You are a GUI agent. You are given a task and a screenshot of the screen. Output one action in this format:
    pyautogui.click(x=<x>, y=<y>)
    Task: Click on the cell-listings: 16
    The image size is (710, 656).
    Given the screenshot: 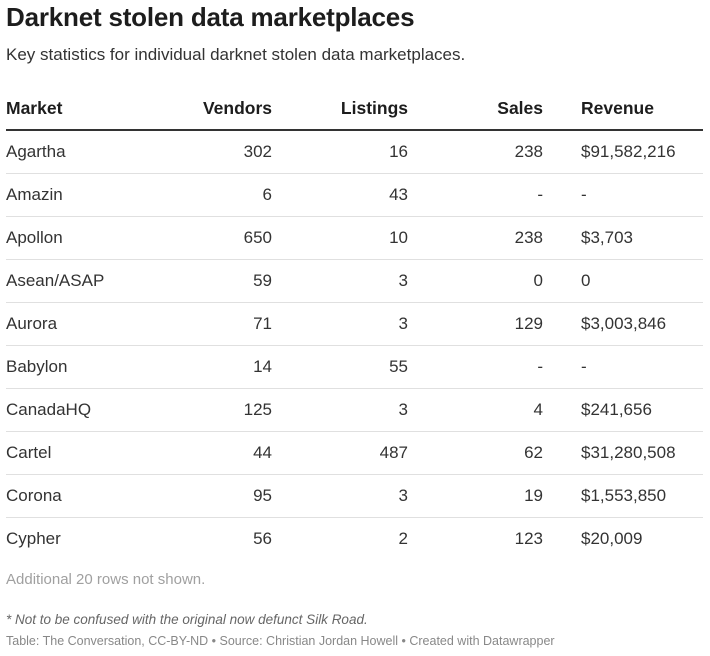 What is the action you would take?
    pyautogui.click(x=340, y=152)
    